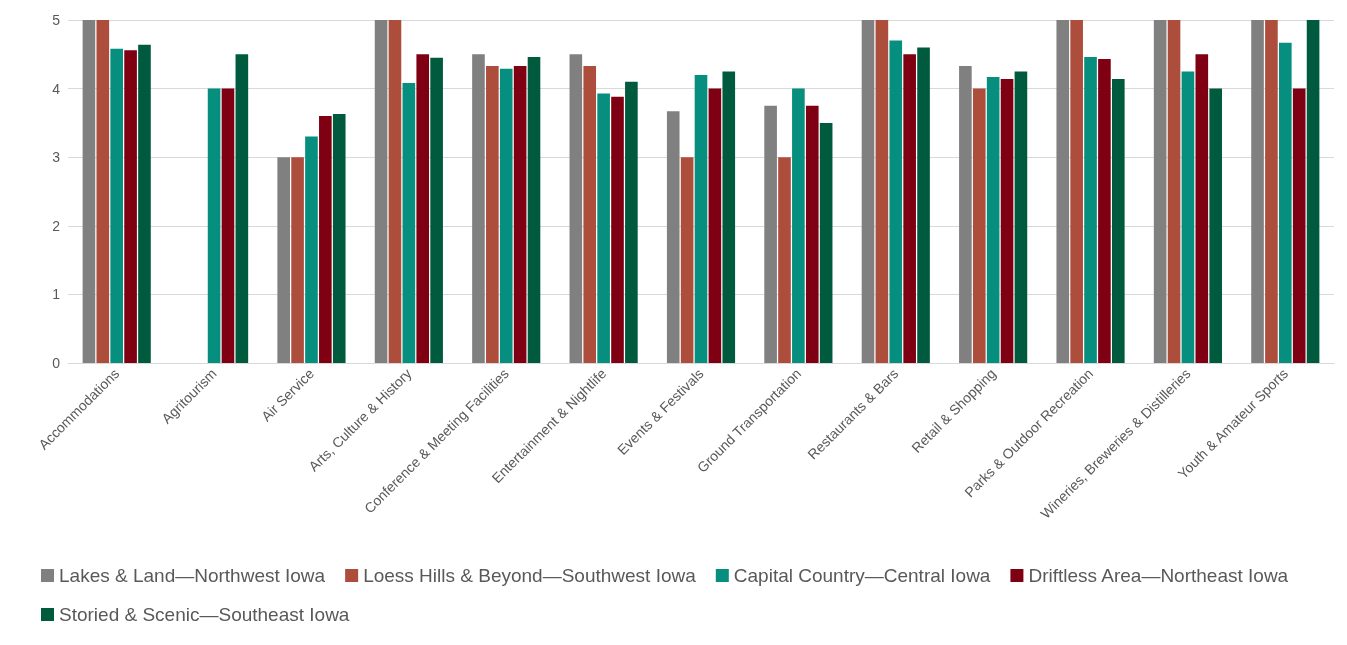  I want to click on y-tick-label: 4, so click(56, 88).